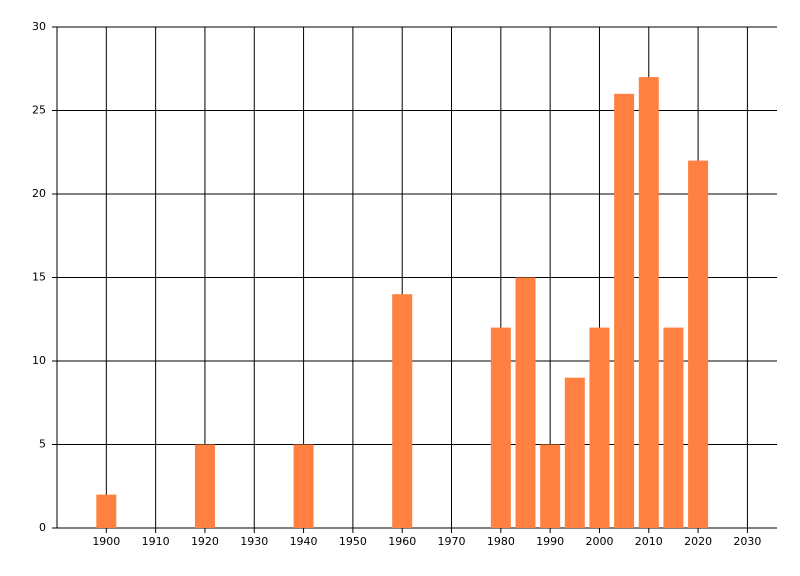 This screenshot has height=576, width=800. I want to click on y-tick-label: 10, so click(39, 360).